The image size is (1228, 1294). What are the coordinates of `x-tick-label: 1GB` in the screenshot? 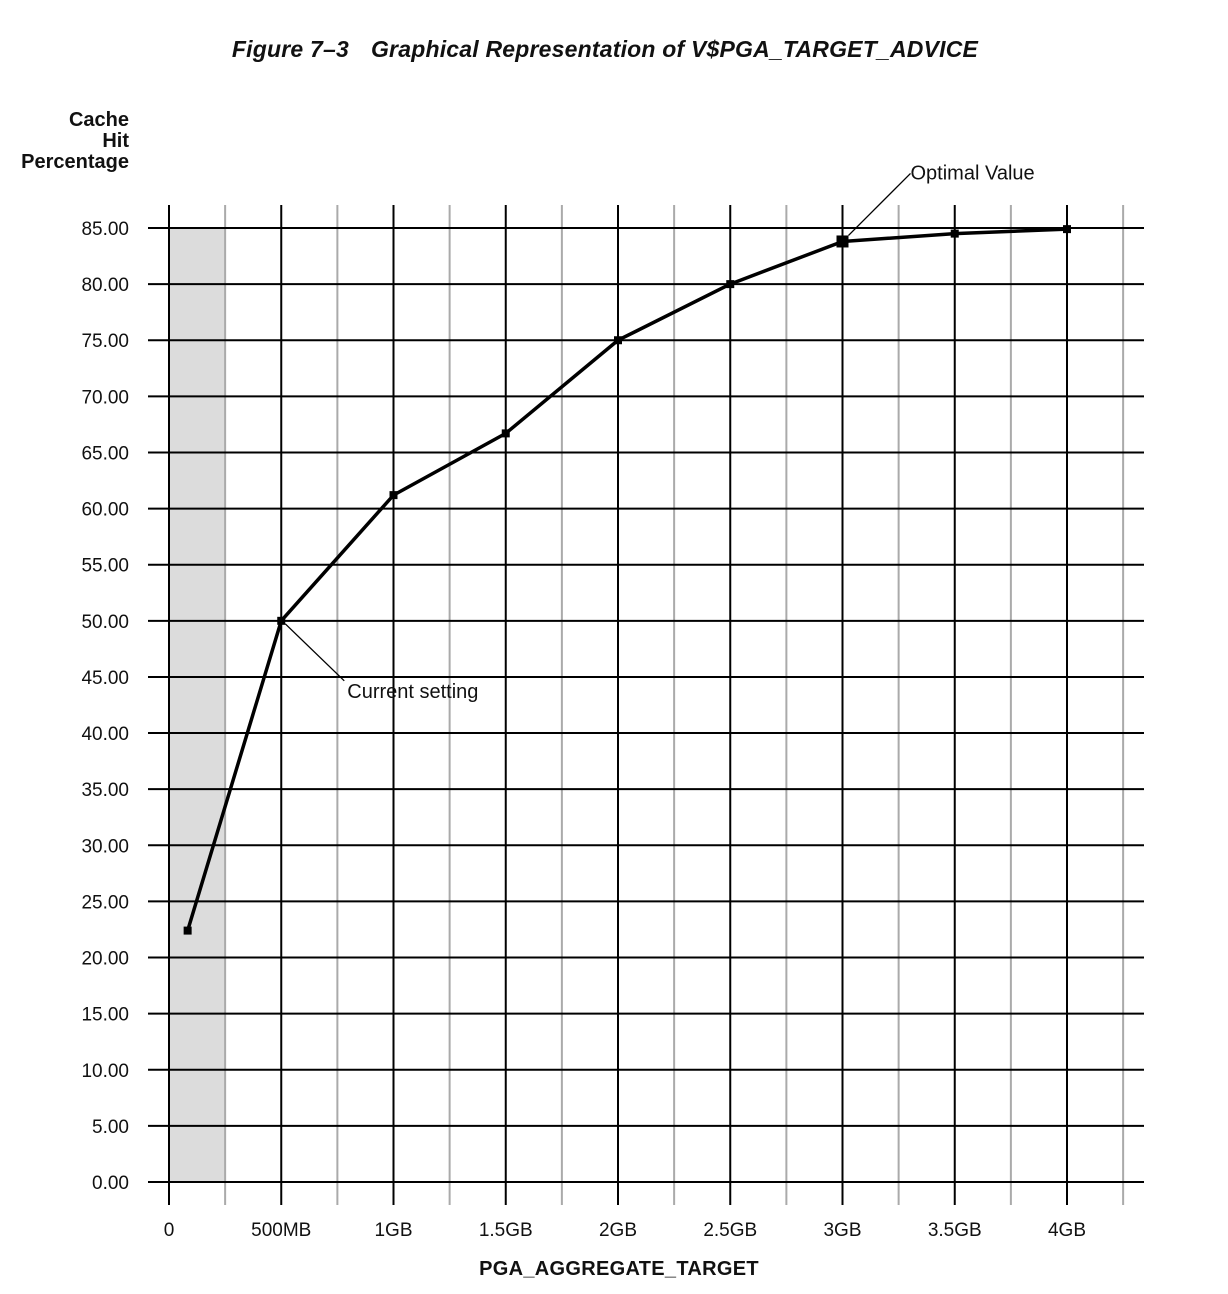 It's located at (393, 1230).